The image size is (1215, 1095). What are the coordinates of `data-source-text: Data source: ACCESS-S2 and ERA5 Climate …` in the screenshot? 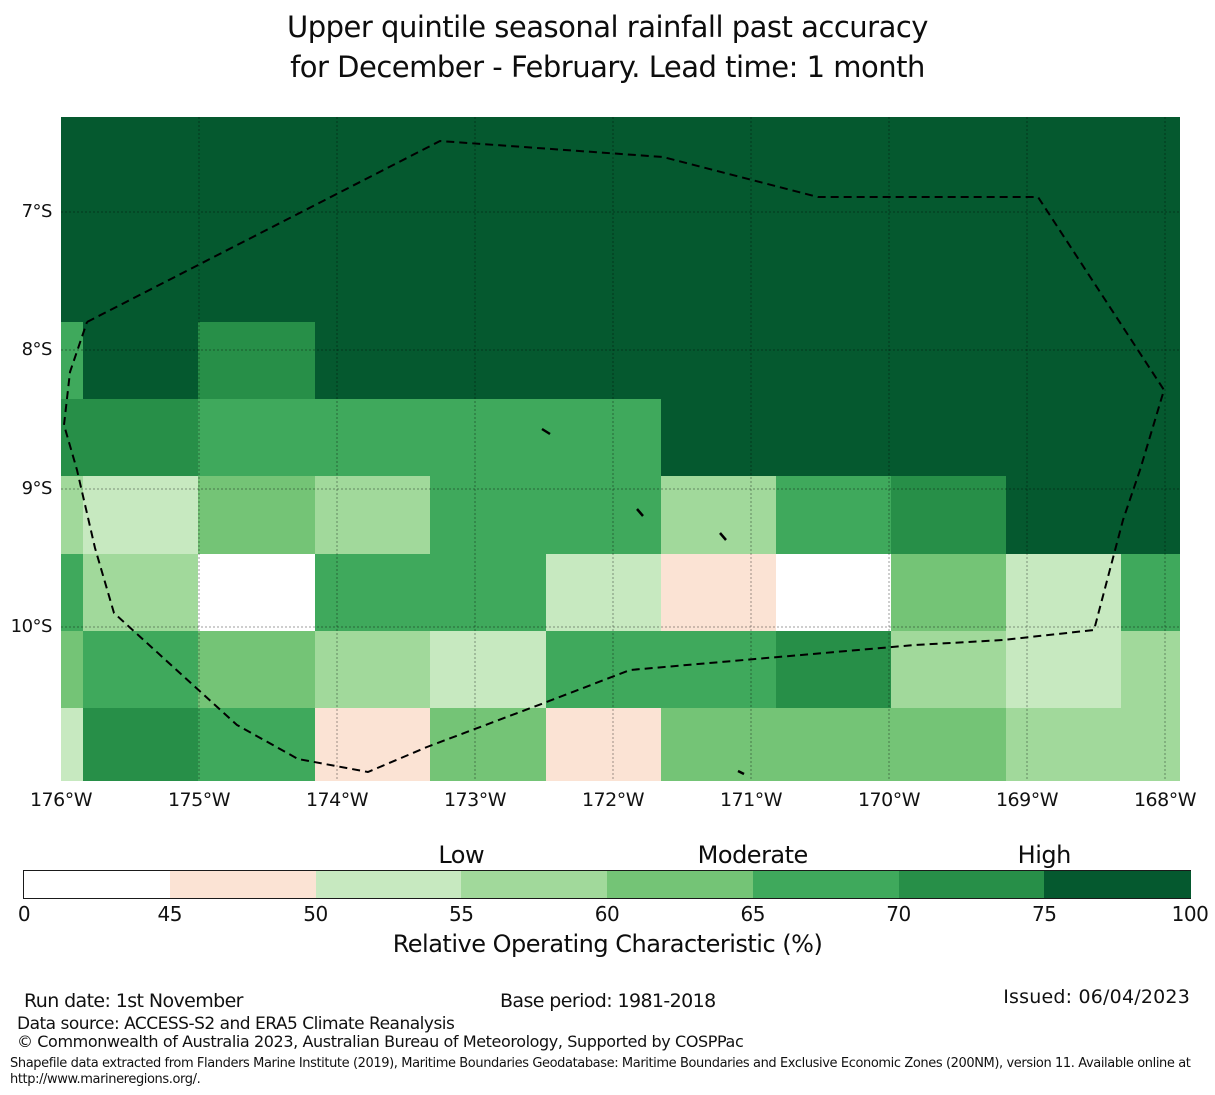 It's located at (236, 1024).